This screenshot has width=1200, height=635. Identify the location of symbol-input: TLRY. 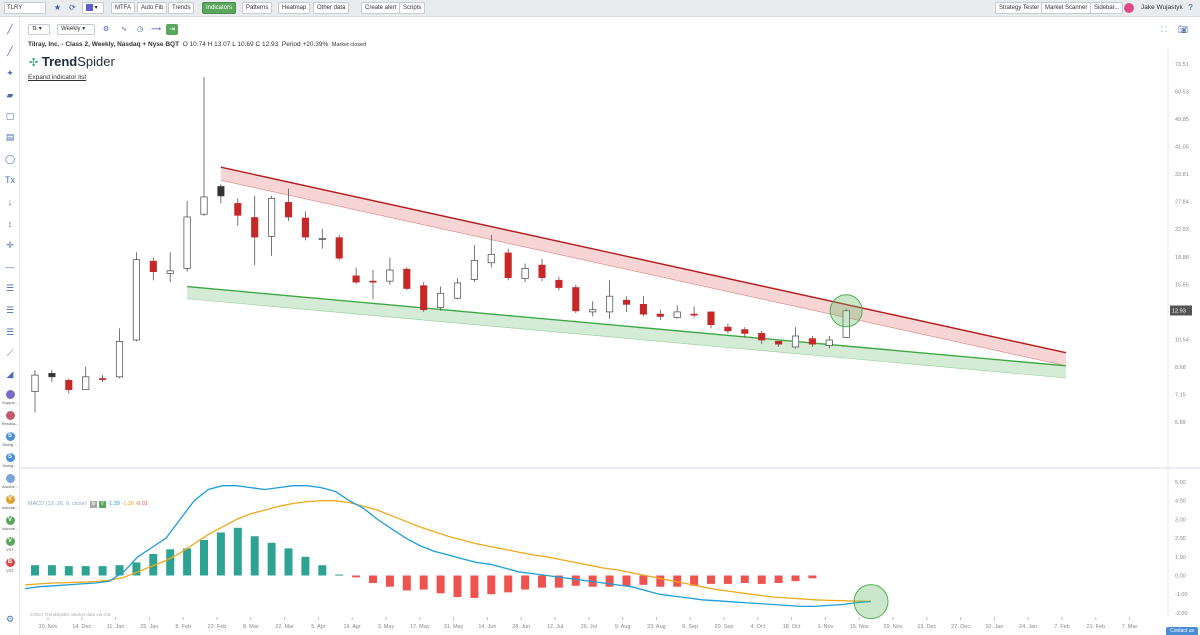
(25, 8).